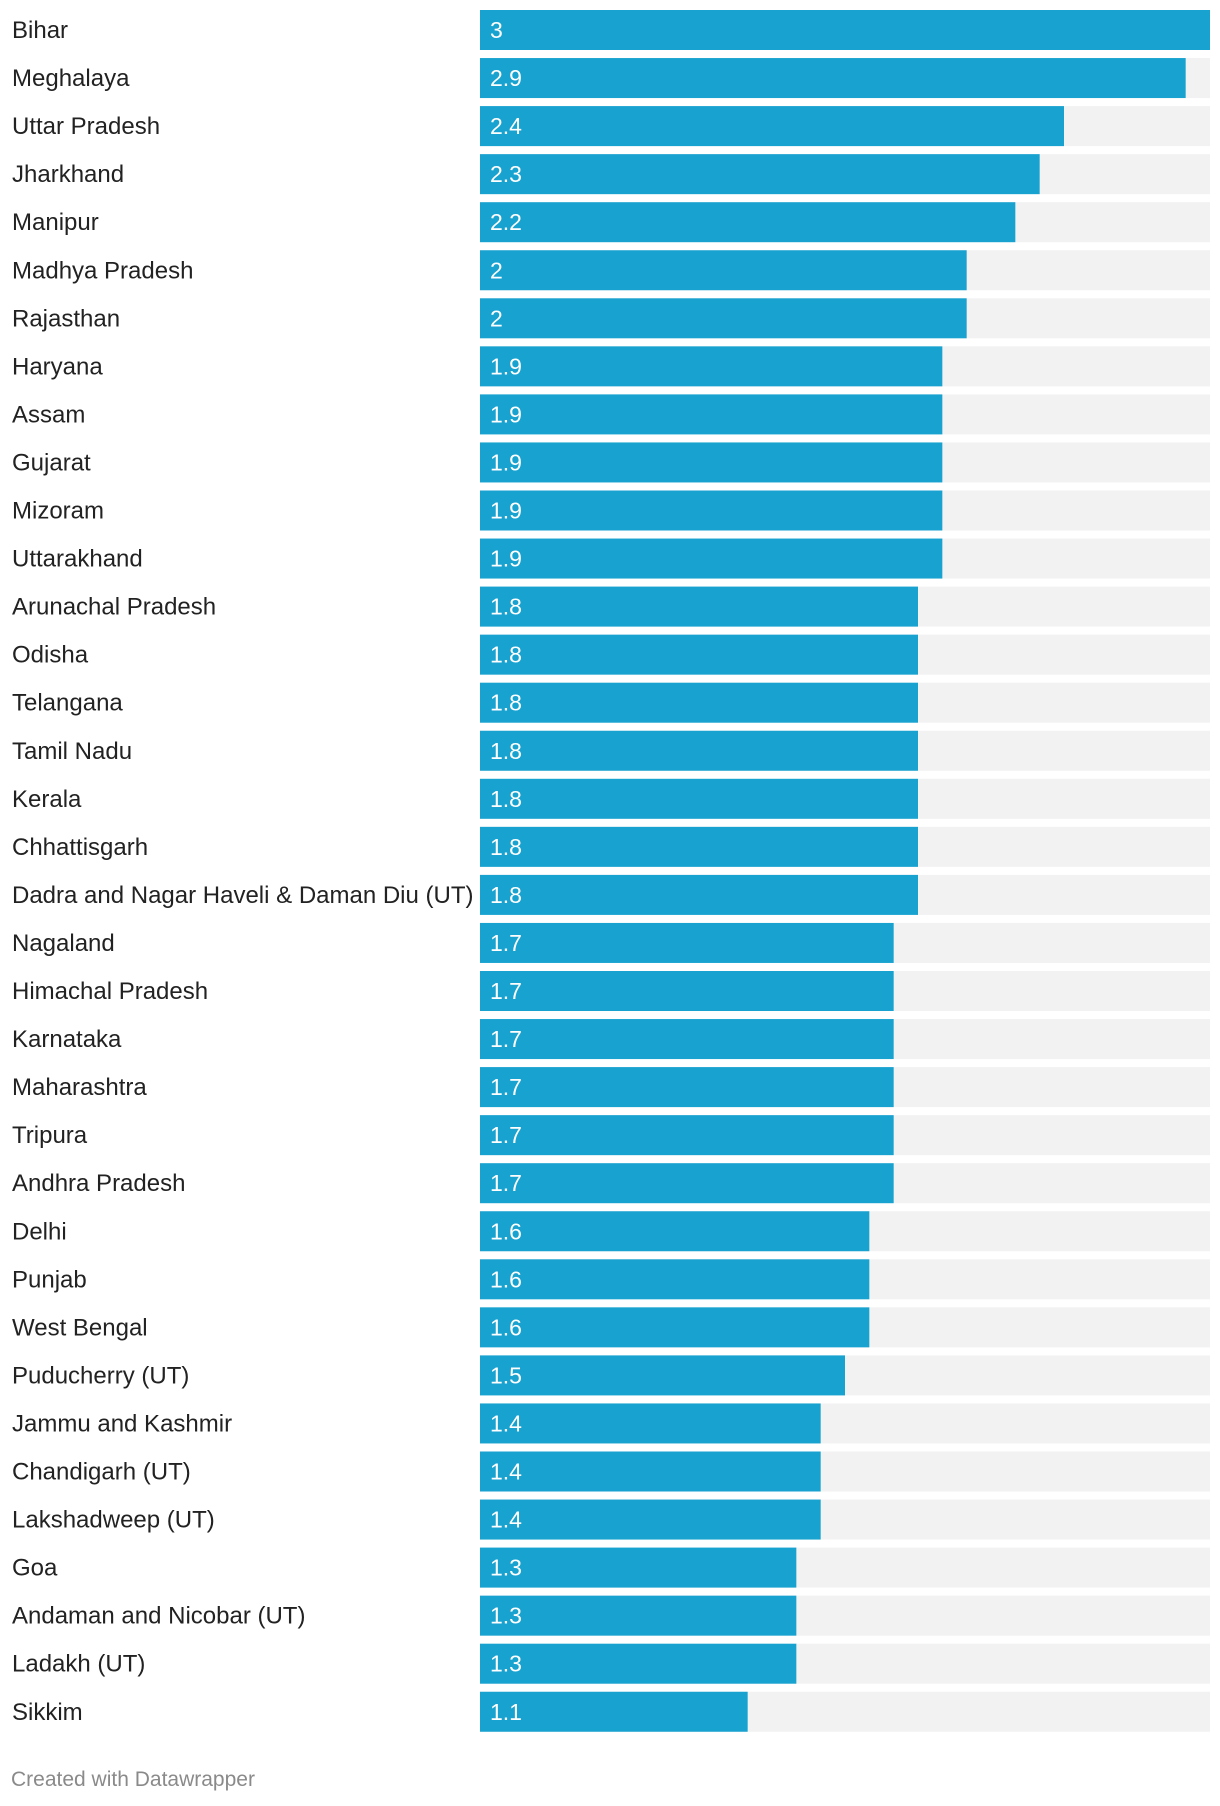 This screenshot has width=1220, height=1806. What do you see at coordinates (611, 558) in the screenshot?
I see `bar-row-uttarakhand: Uttarakhand 1.9` at bounding box center [611, 558].